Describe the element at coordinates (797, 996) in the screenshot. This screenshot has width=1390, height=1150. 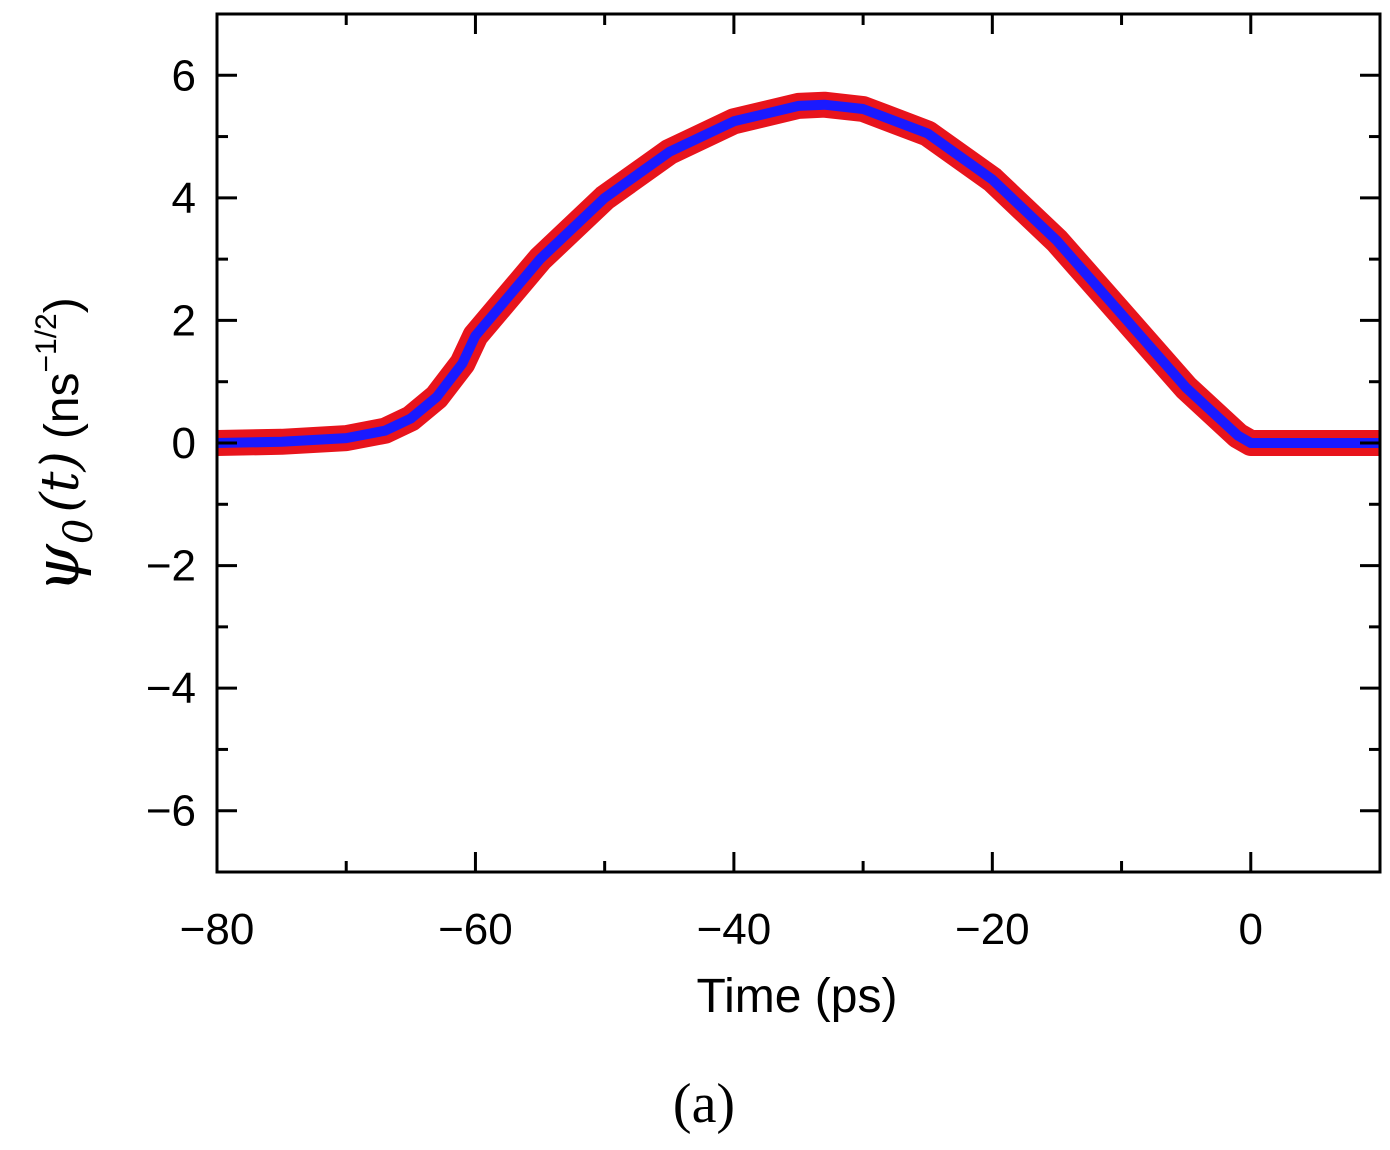
I see `x-axis-label: Time (ps)` at that location.